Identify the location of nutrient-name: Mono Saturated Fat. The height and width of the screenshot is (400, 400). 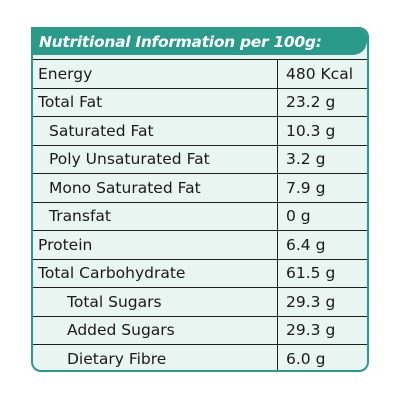
(155, 188).